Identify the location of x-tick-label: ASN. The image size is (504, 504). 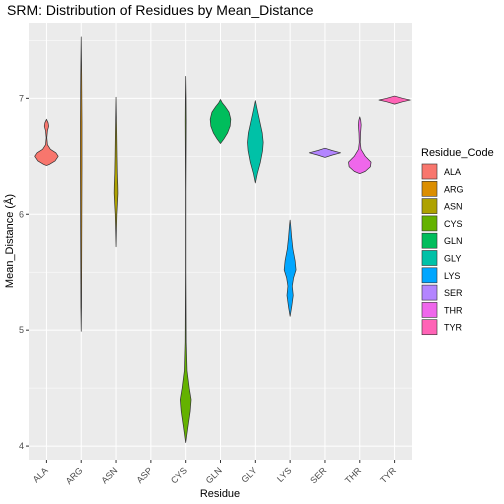
(109, 475).